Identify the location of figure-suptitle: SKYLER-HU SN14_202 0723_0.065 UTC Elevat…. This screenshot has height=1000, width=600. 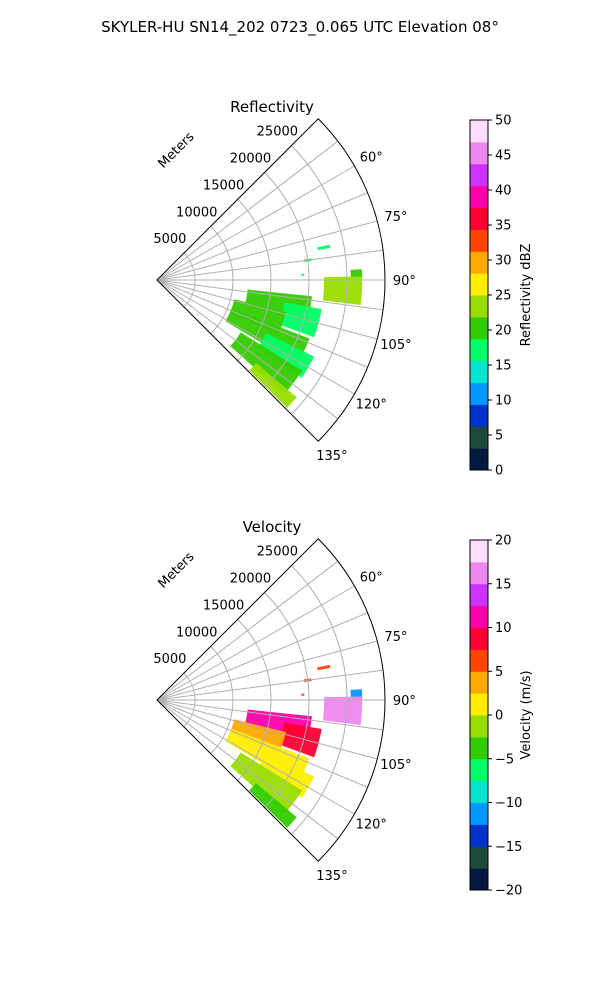
(300, 27).